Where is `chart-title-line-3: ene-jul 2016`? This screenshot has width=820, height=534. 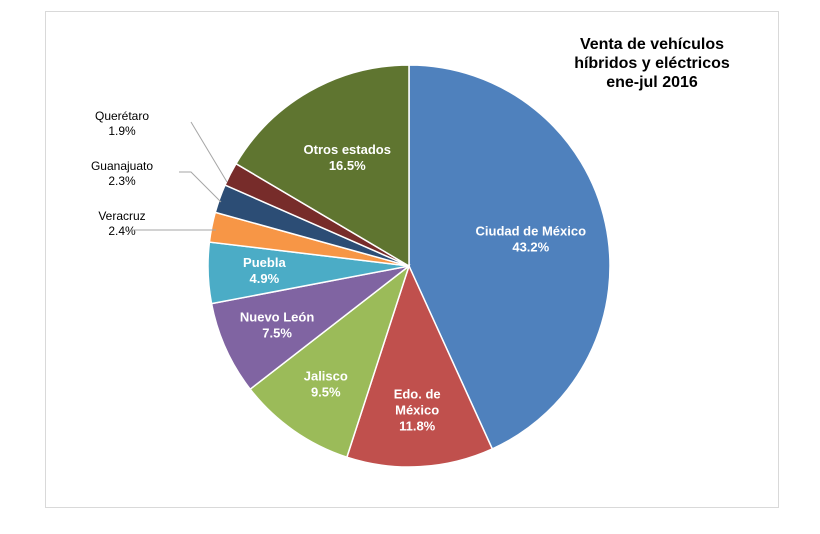 chart-title-line-3: ene-jul 2016 is located at coordinates (652, 82).